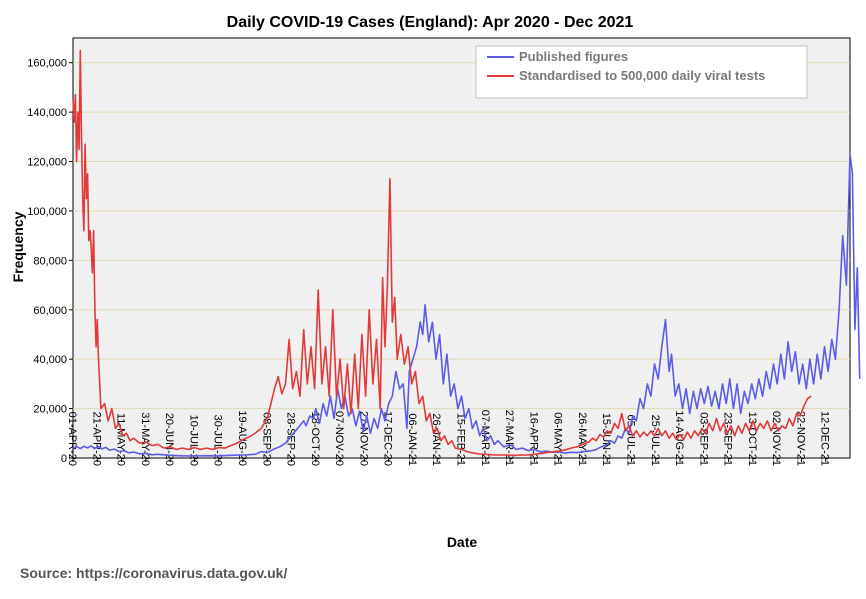 This screenshot has width=866, height=599. What do you see at coordinates (50, 410) in the screenshot?
I see `y-tick-label: 20,000` at bounding box center [50, 410].